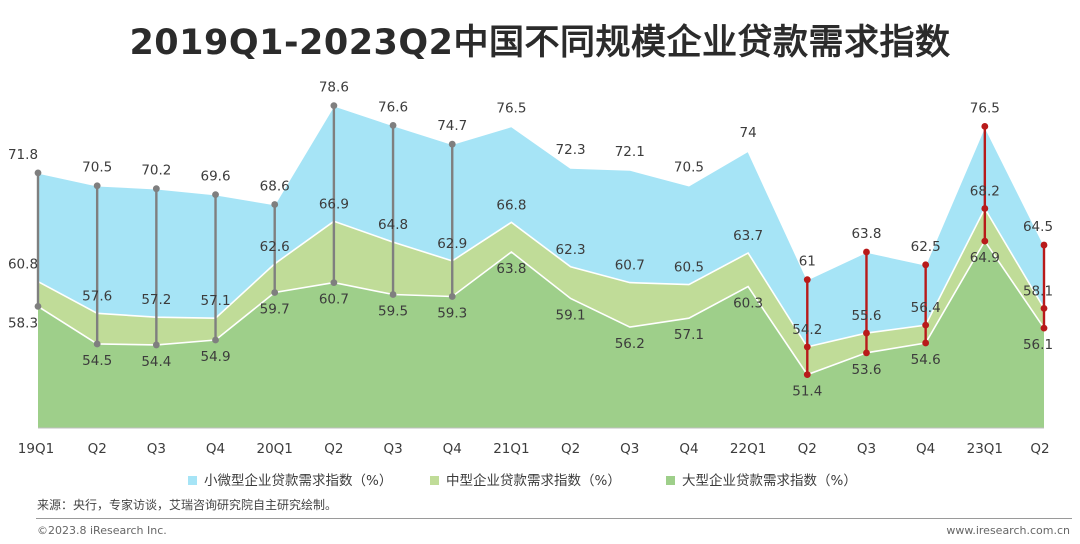 The height and width of the screenshot is (544, 1080). Describe the element at coordinates (1044, 245) in the screenshot. I see `connector-red-17-top-dot` at that location.